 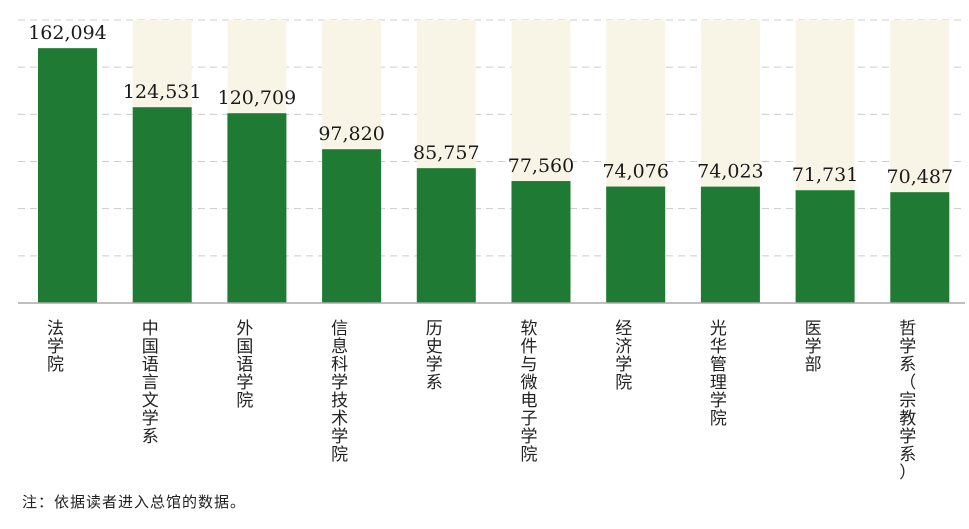 I want to click on value-label: 97,820, so click(x=351, y=134).